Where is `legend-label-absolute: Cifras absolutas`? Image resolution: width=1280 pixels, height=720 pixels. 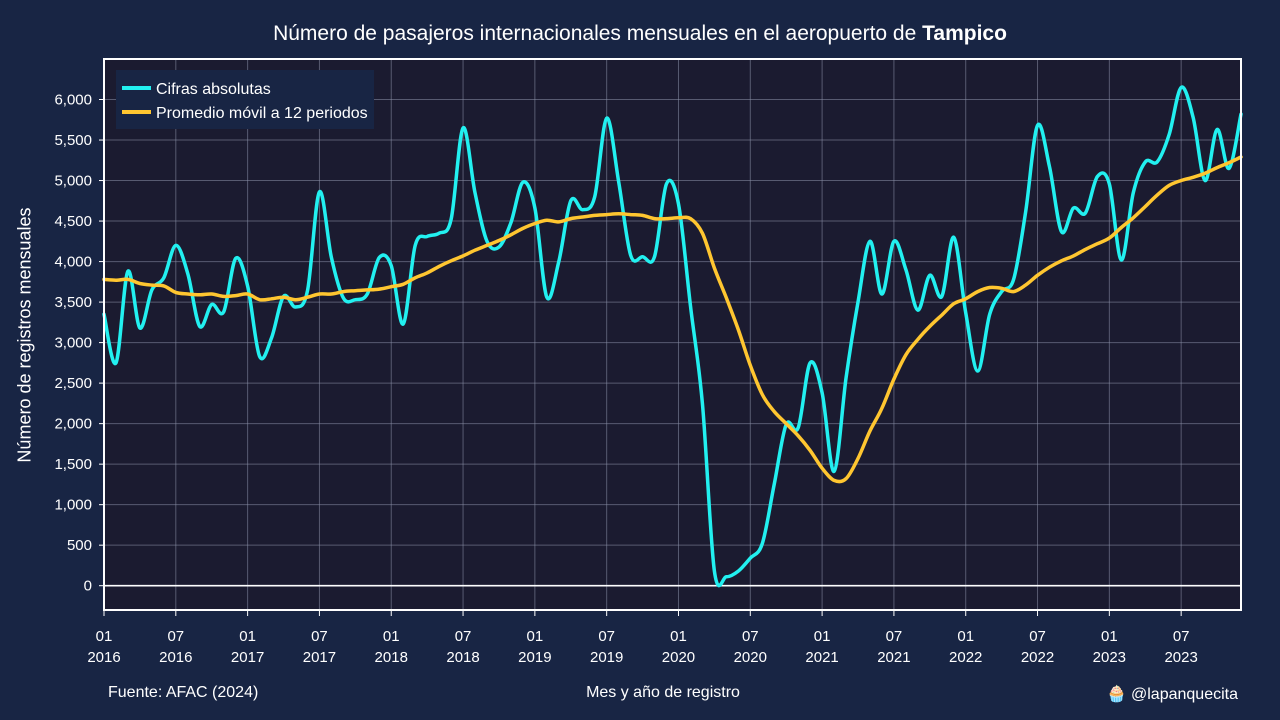
legend-label-absolute: Cifras absolutas is located at coordinates (213, 89).